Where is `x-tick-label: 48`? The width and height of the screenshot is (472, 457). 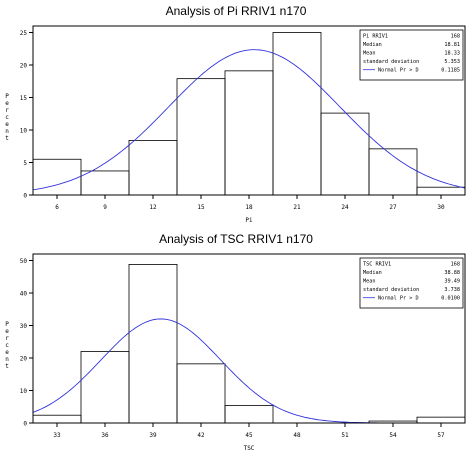
x-tick-label: 48 is located at coordinates (297, 435).